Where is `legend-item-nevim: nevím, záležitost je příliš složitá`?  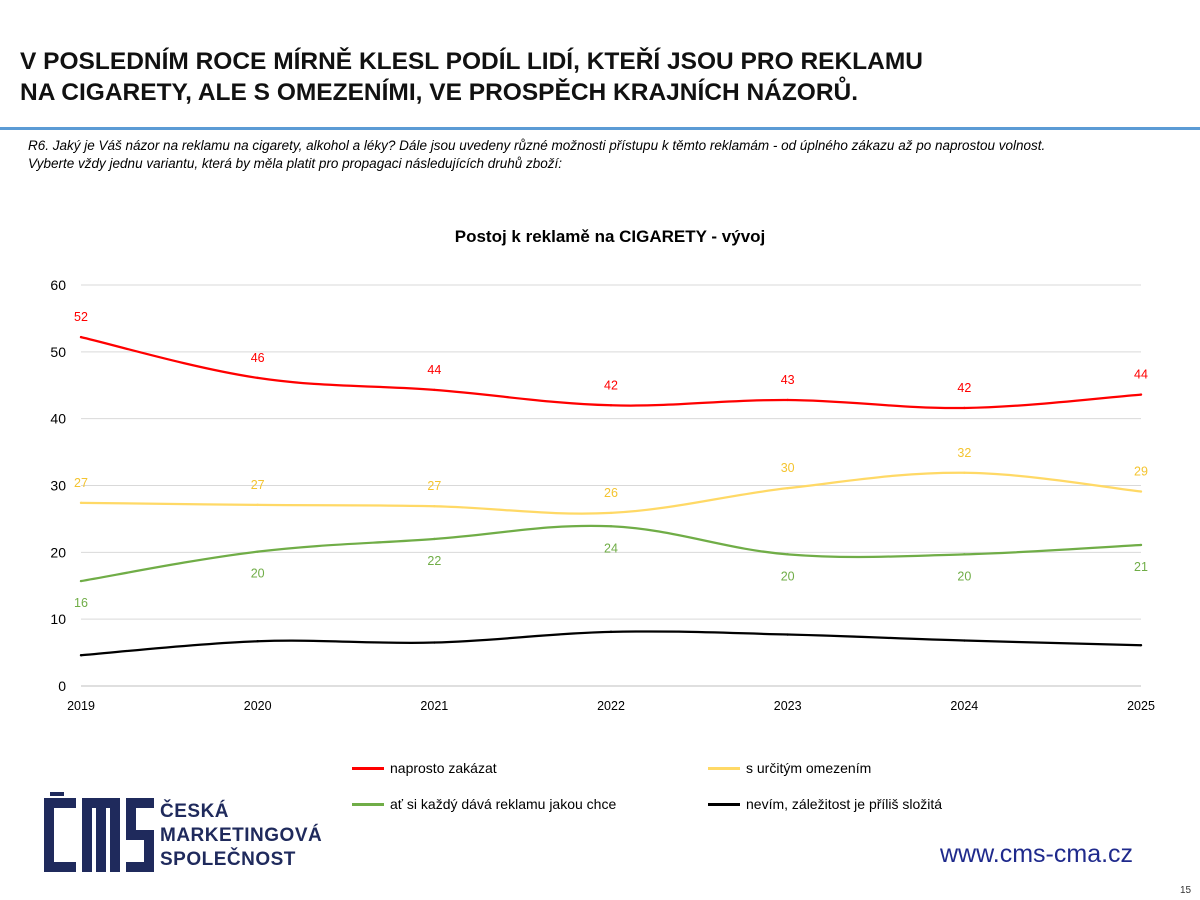 legend-item-nevim: nevím, záležitost je příliš složitá is located at coordinates (825, 804).